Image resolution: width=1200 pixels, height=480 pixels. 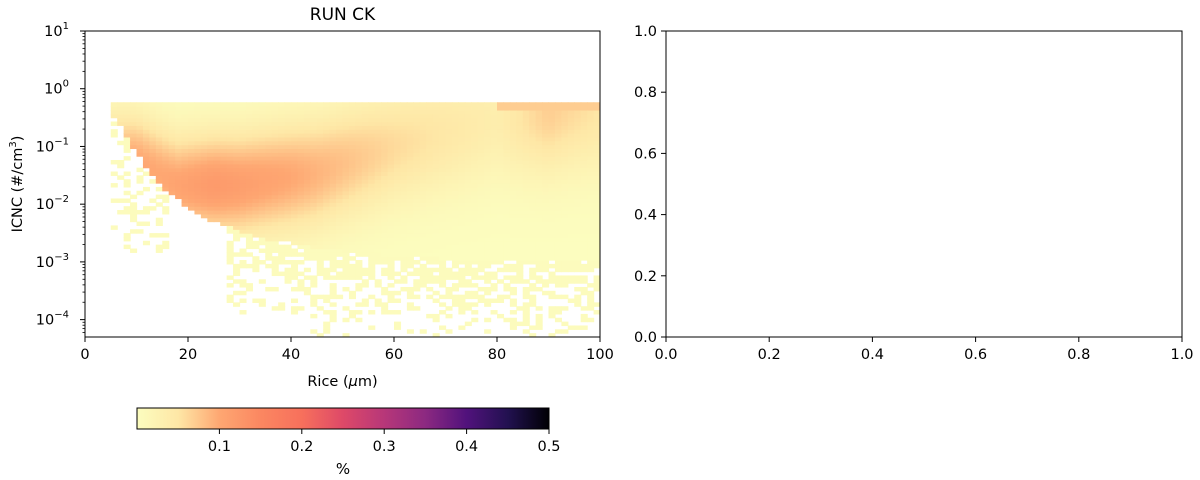 What do you see at coordinates (1181, 355) in the screenshot?
I see `empty-axes-x-tick-label: 1.0` at bounding box center [1181, 355].